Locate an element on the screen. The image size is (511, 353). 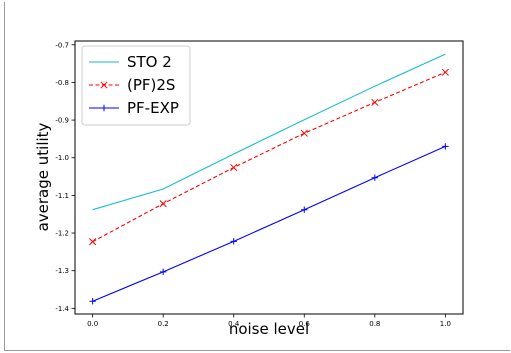
legend-label-pf-2s: (PF)2S is located at coordinates (151, 85).